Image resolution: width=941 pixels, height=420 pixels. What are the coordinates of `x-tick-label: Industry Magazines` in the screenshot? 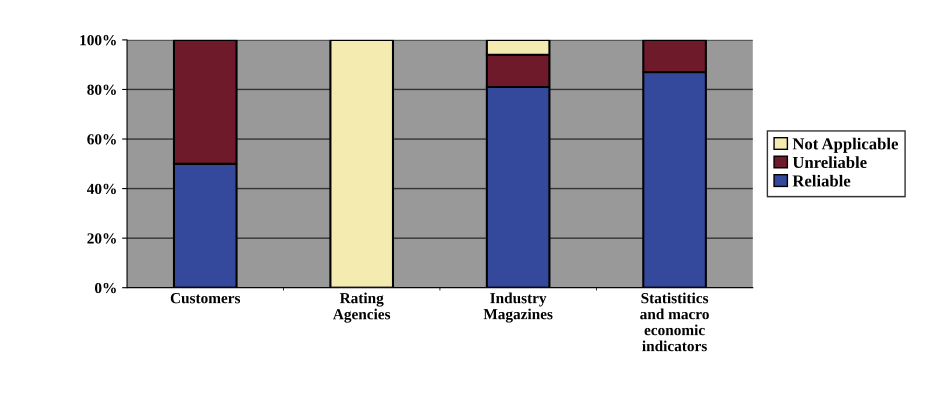 It's located at (518, 307).